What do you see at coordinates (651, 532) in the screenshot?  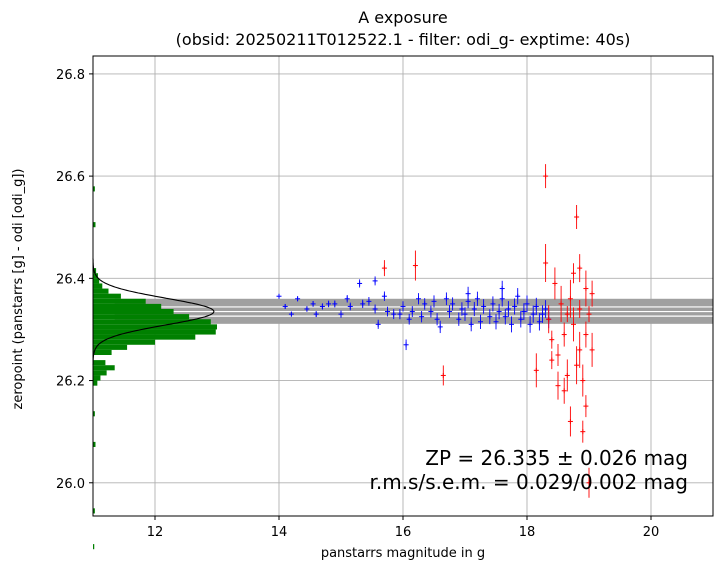 I see `x-tick-label: 20` at bounding box center [651, 532].